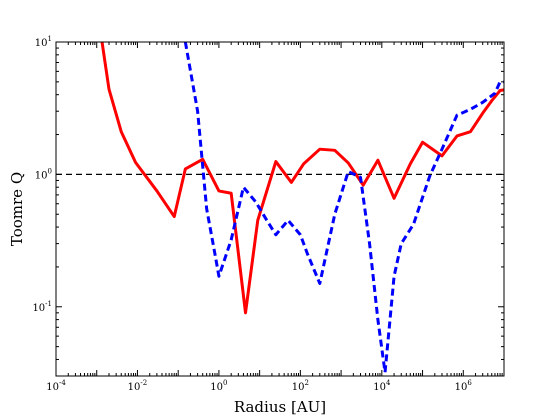 The height and width of the screenshot is (420, 560). What do you see at coordinates (280, 407) in the screenshot?
I see `x-axis-title: Radius [AU]` at bounding box center [280, 407].